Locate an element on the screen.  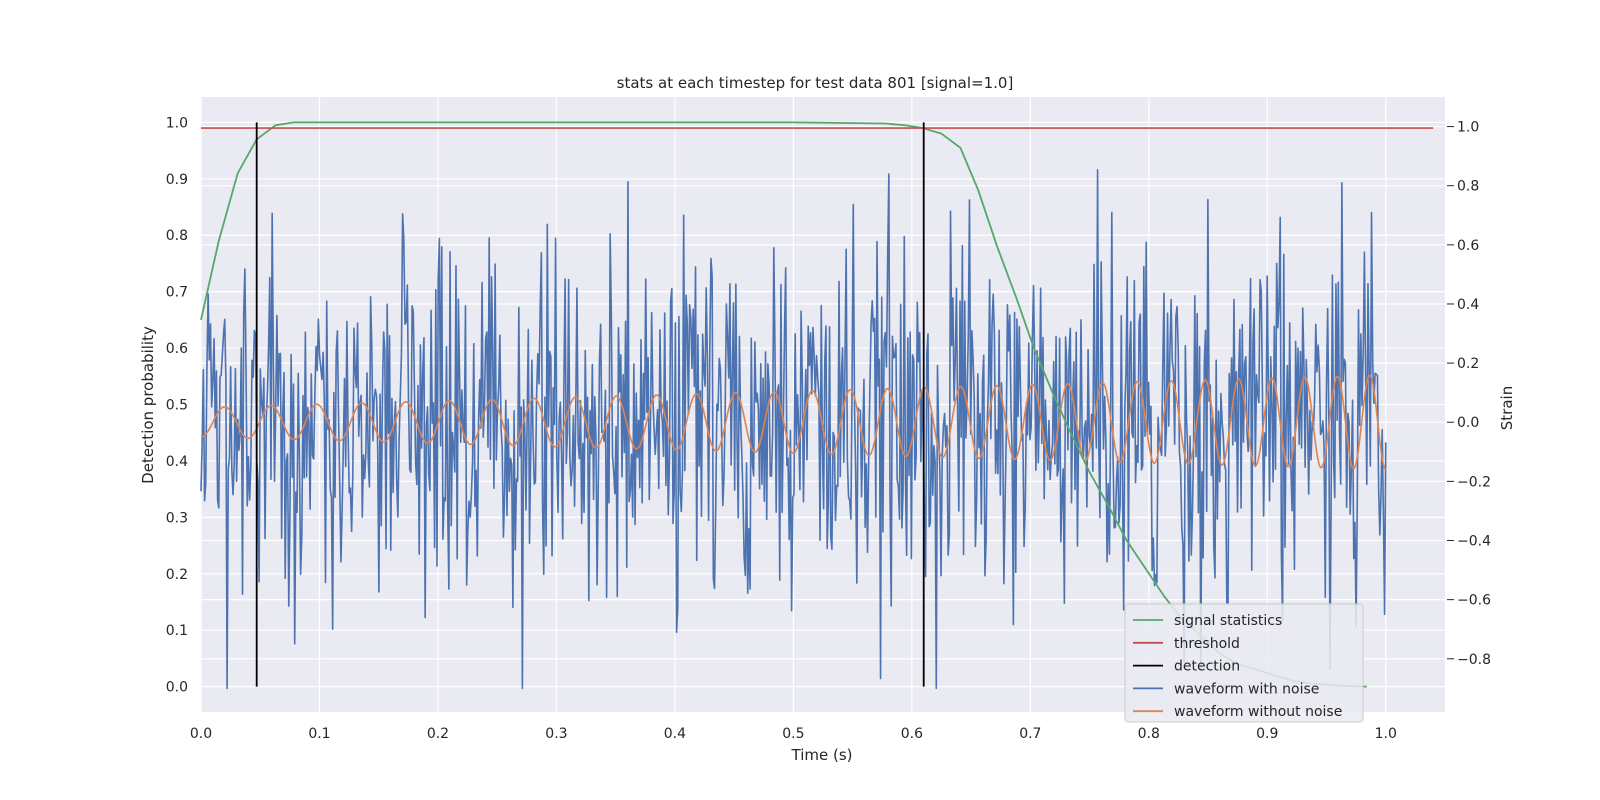
legend-label: signal statistics is located at coordinates (1228, 621).